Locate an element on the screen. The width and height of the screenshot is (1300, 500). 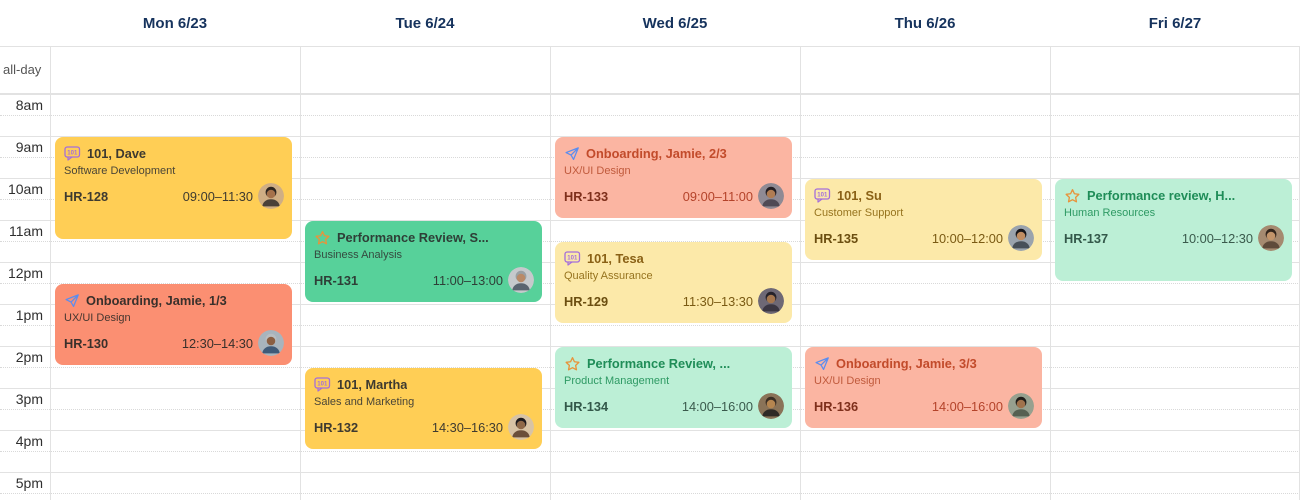
event-department: Human Resources is located at coordinates (1110, 213).